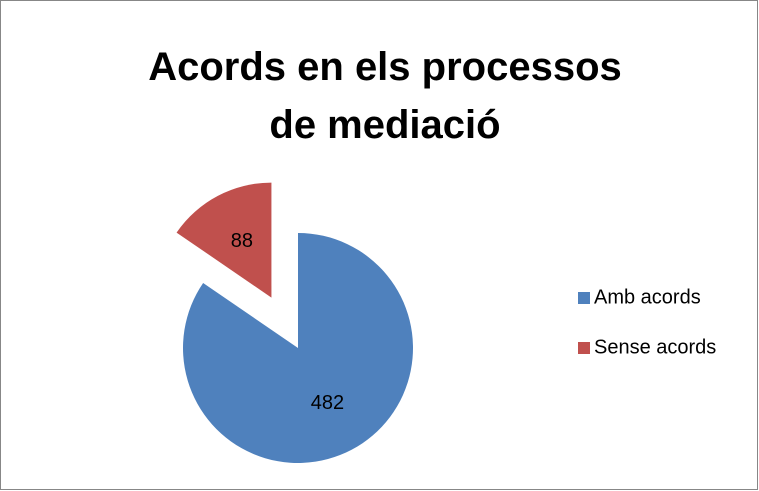 This screenshot has width=759, height=491. I want to click on chart-title: Acords en els processos de mediació, so click(385, 96).